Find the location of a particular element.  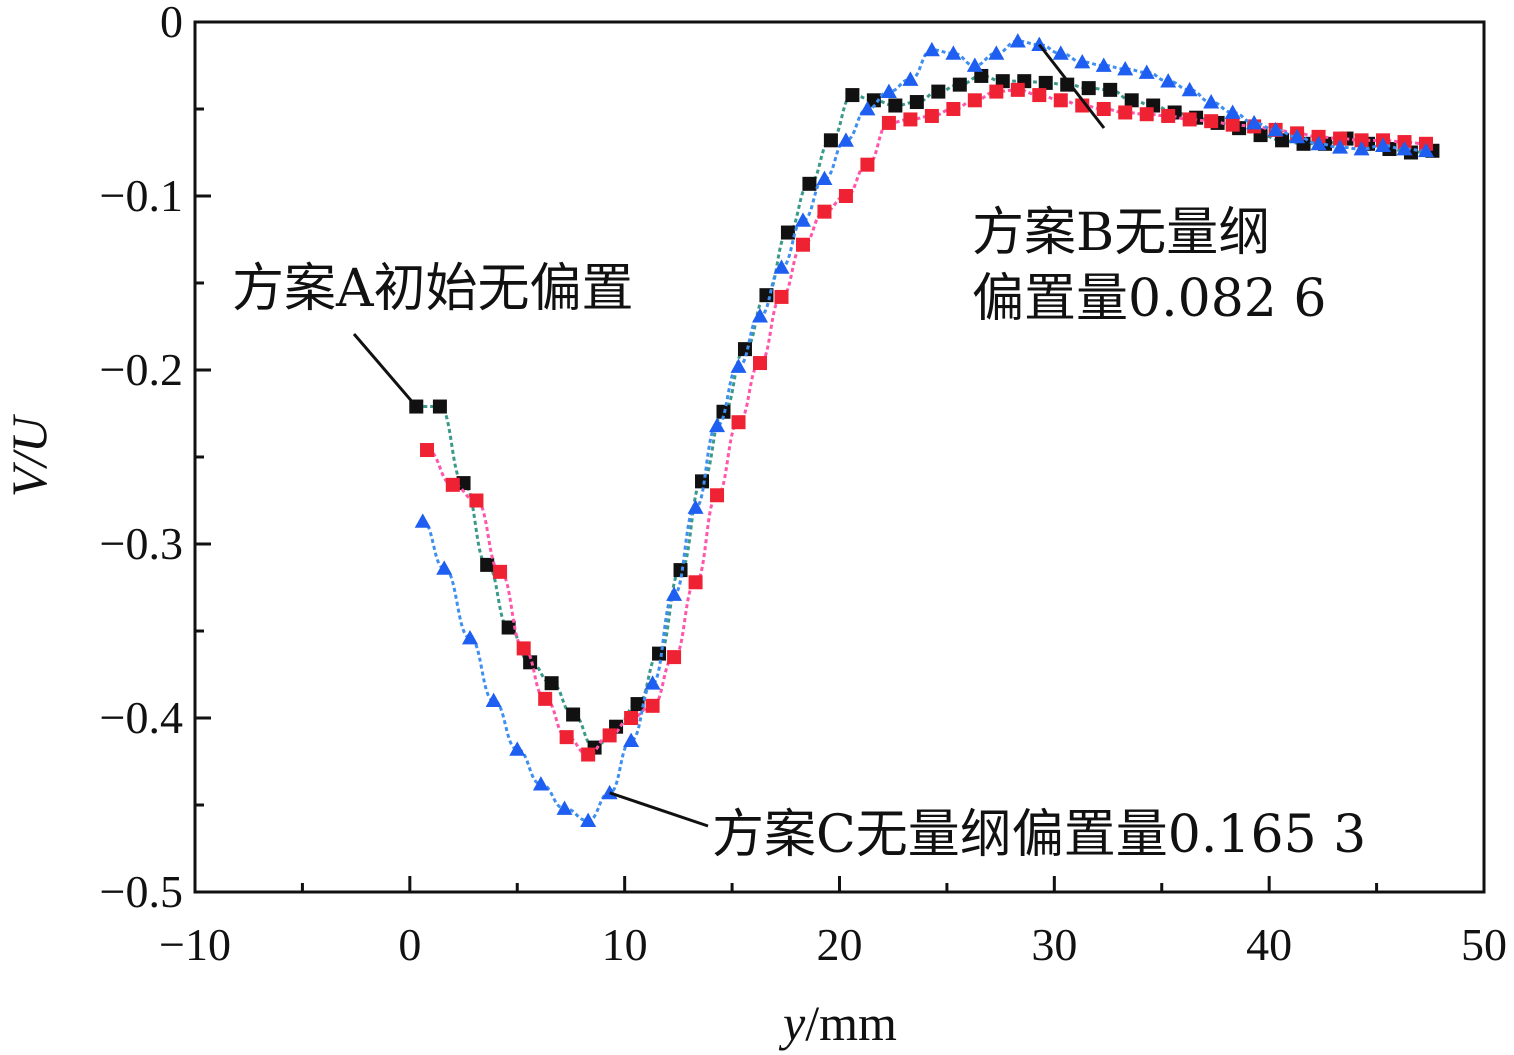

y-tick-label: 0 is located at coordinates (171, 23).